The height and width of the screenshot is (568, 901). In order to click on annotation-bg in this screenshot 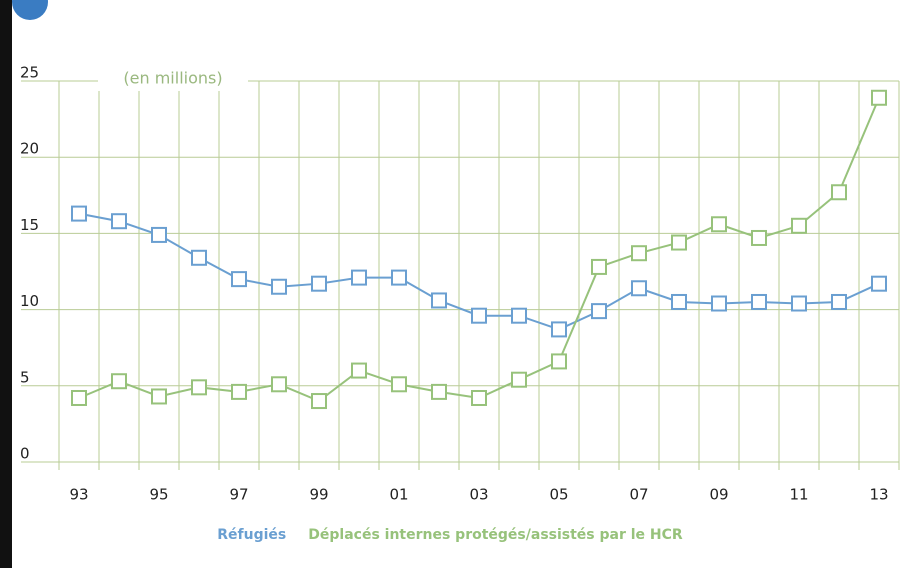, I will do `click(173, 81)`.